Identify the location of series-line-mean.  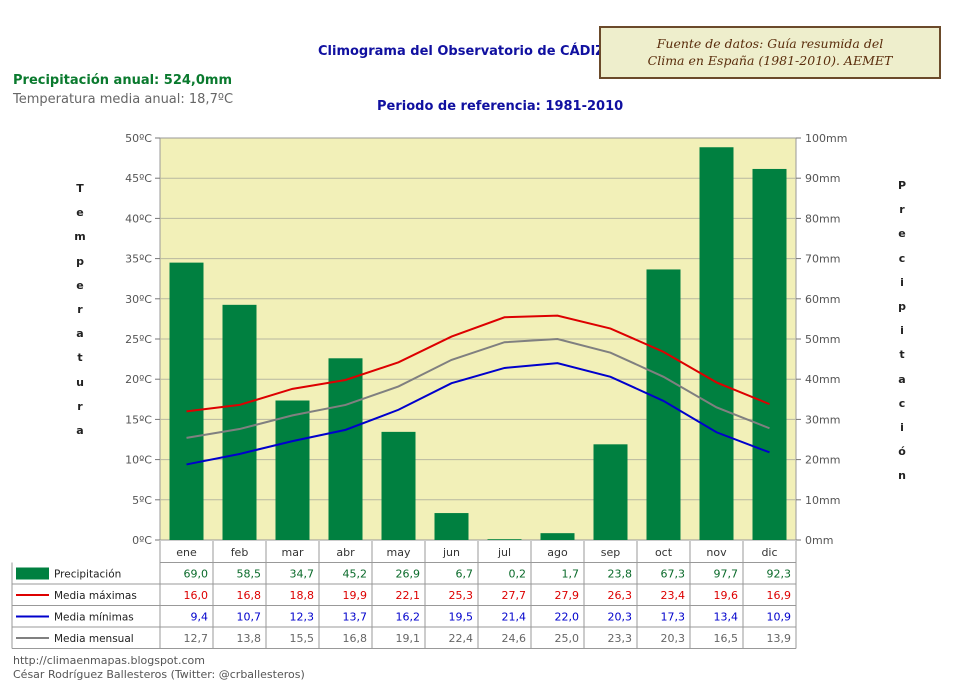
(478, 388).